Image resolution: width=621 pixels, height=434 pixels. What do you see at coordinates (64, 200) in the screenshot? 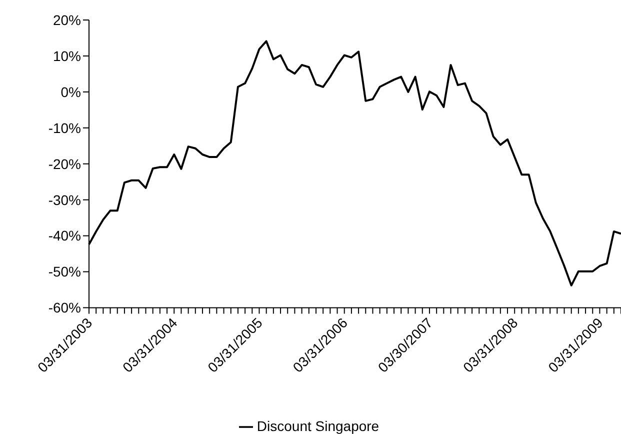
I see `y-tick-label: -30%` at bounding box center [64, 200].